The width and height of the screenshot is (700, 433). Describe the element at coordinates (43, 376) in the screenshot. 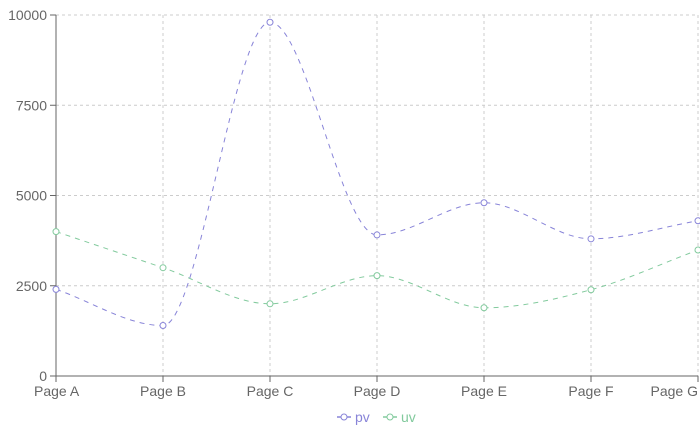

I see `y-tick-label: 0` at that location.